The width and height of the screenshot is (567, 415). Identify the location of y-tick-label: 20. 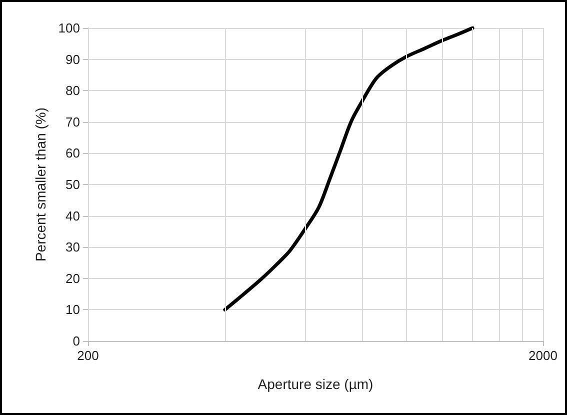
(73, 278).